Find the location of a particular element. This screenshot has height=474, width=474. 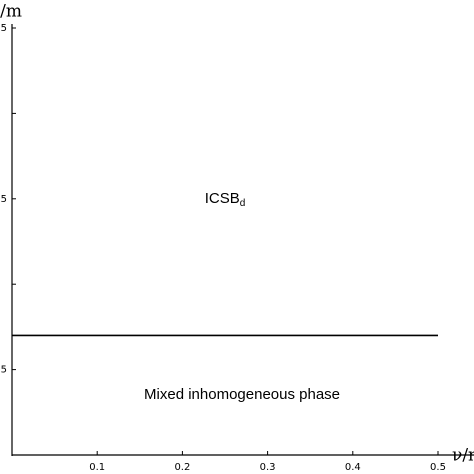

annotation-subscript: d is located at coordinates (243, 202).